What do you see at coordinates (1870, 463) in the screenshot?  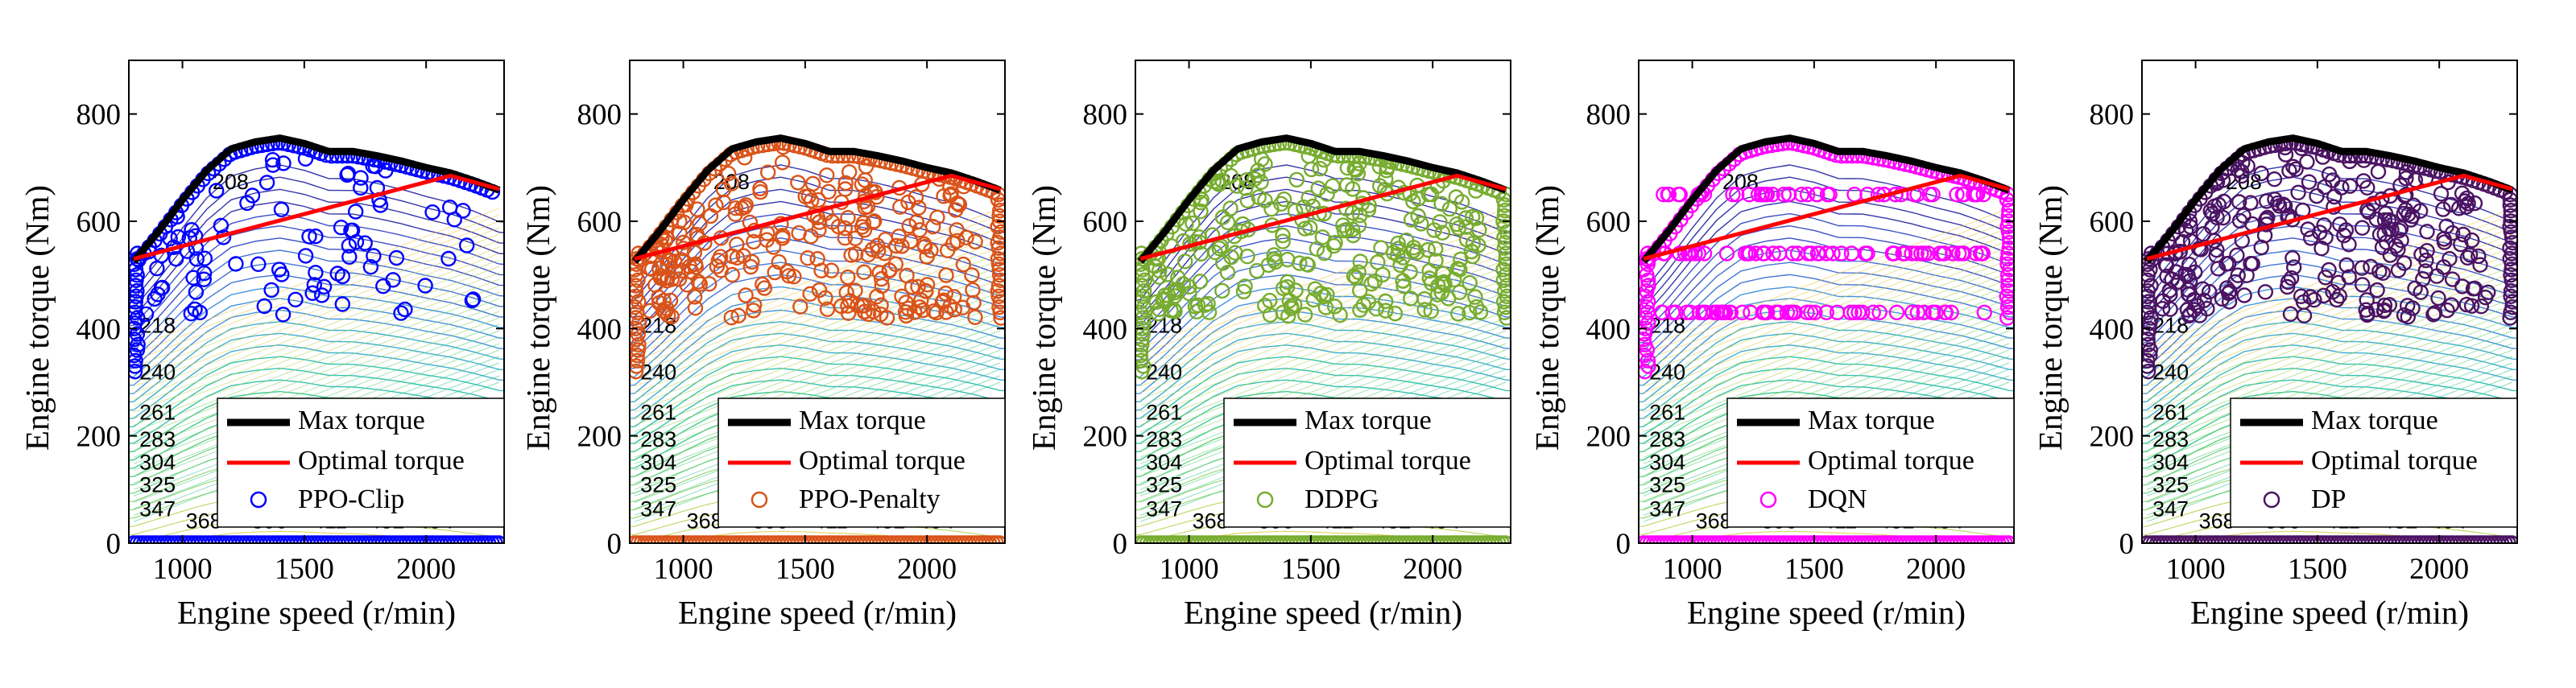 I see `legend: Max torque Optimal torque DQN` at bounding box center [1870, 463].